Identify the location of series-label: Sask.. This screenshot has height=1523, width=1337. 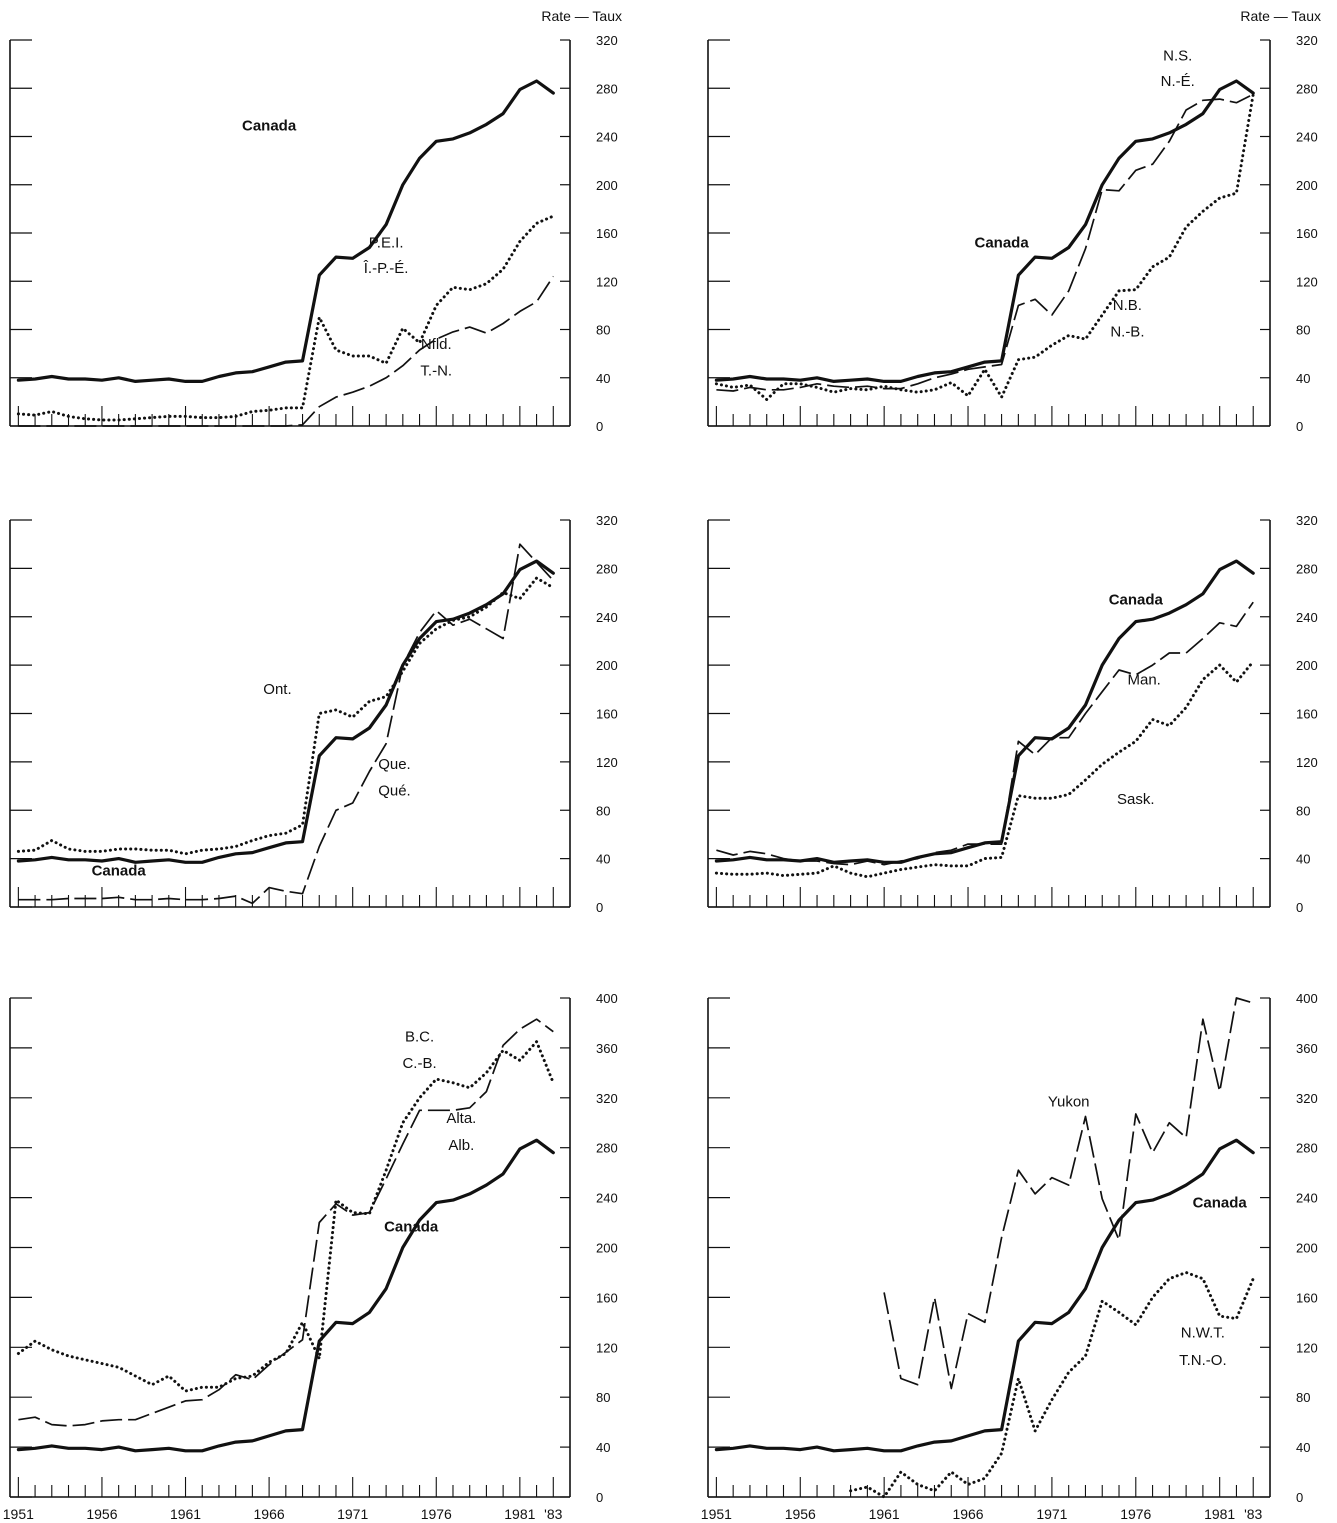
(1136, 799).